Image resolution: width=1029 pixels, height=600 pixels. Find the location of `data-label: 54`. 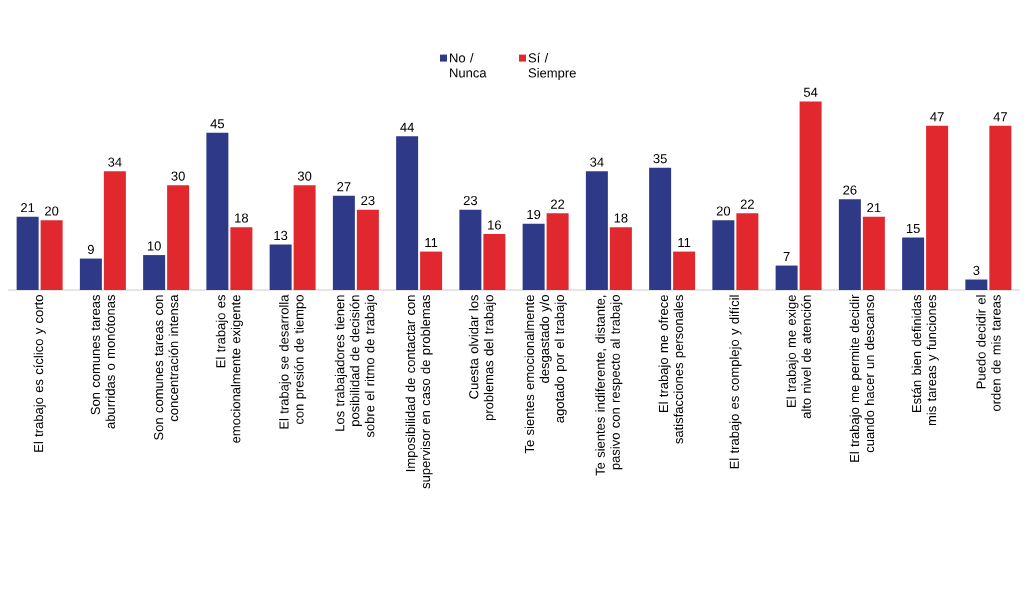

data-label: 54 is located at coordinates (810, 92).